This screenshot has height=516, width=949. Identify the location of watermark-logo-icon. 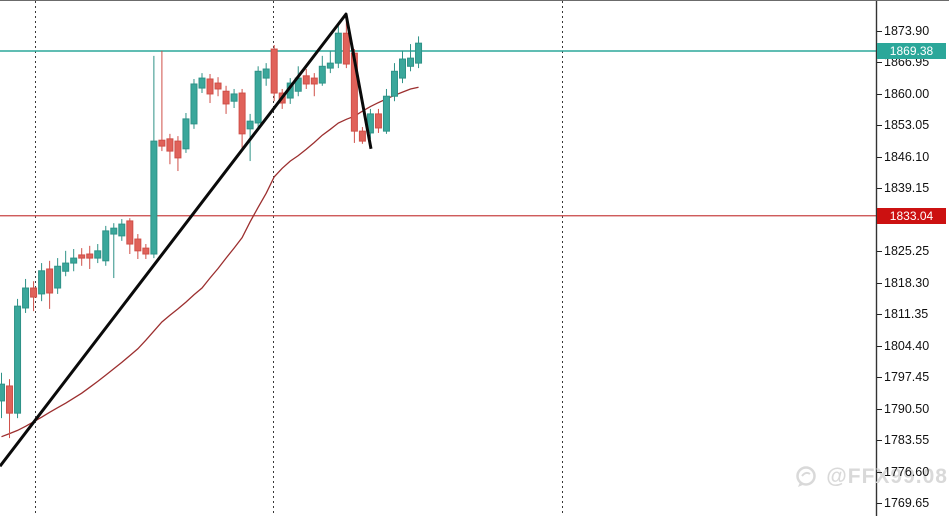
(806, 476).